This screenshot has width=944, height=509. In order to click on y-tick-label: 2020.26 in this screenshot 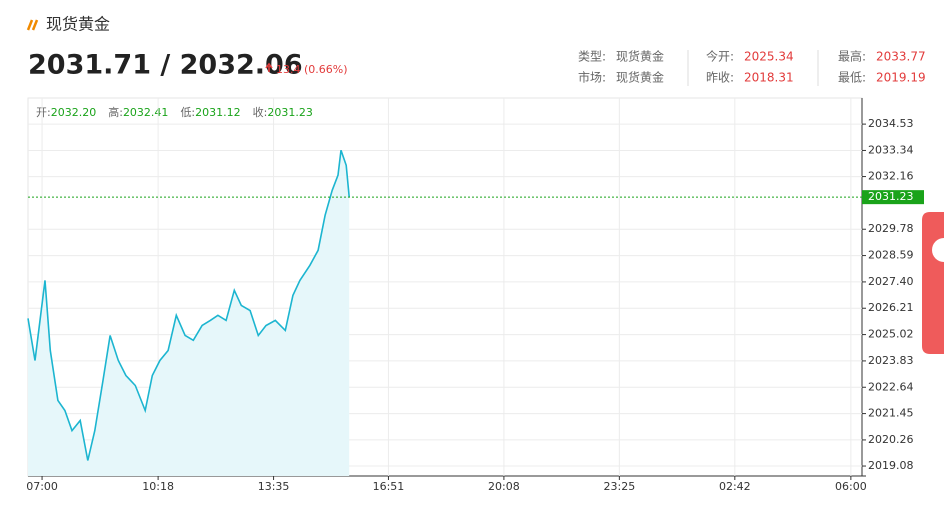, I will do `click(891, 439)`.